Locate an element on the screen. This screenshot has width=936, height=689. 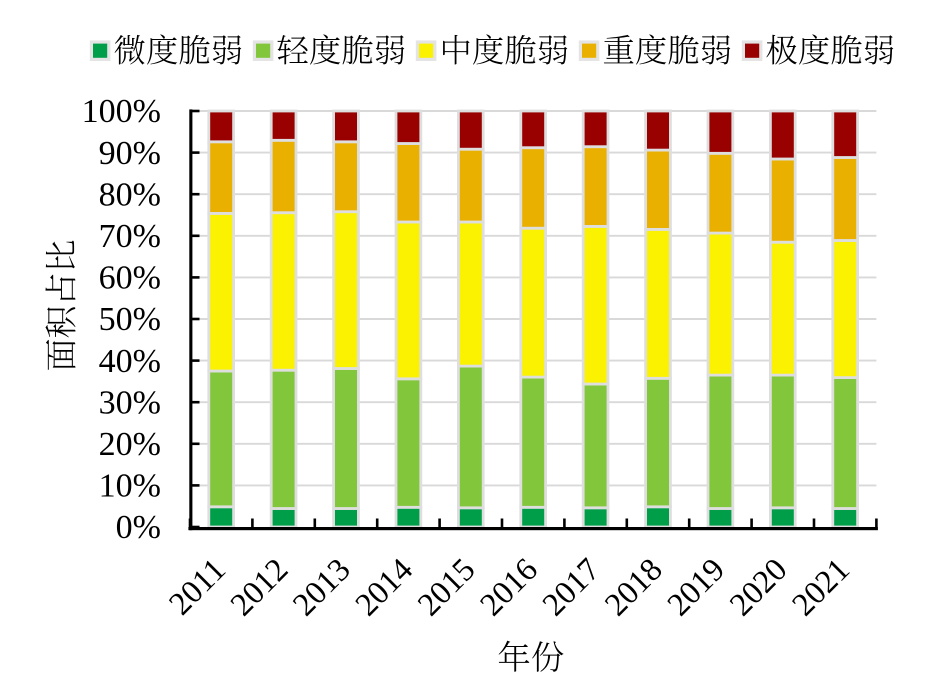
svg-text: 70% is located at coordinates (130, 236).